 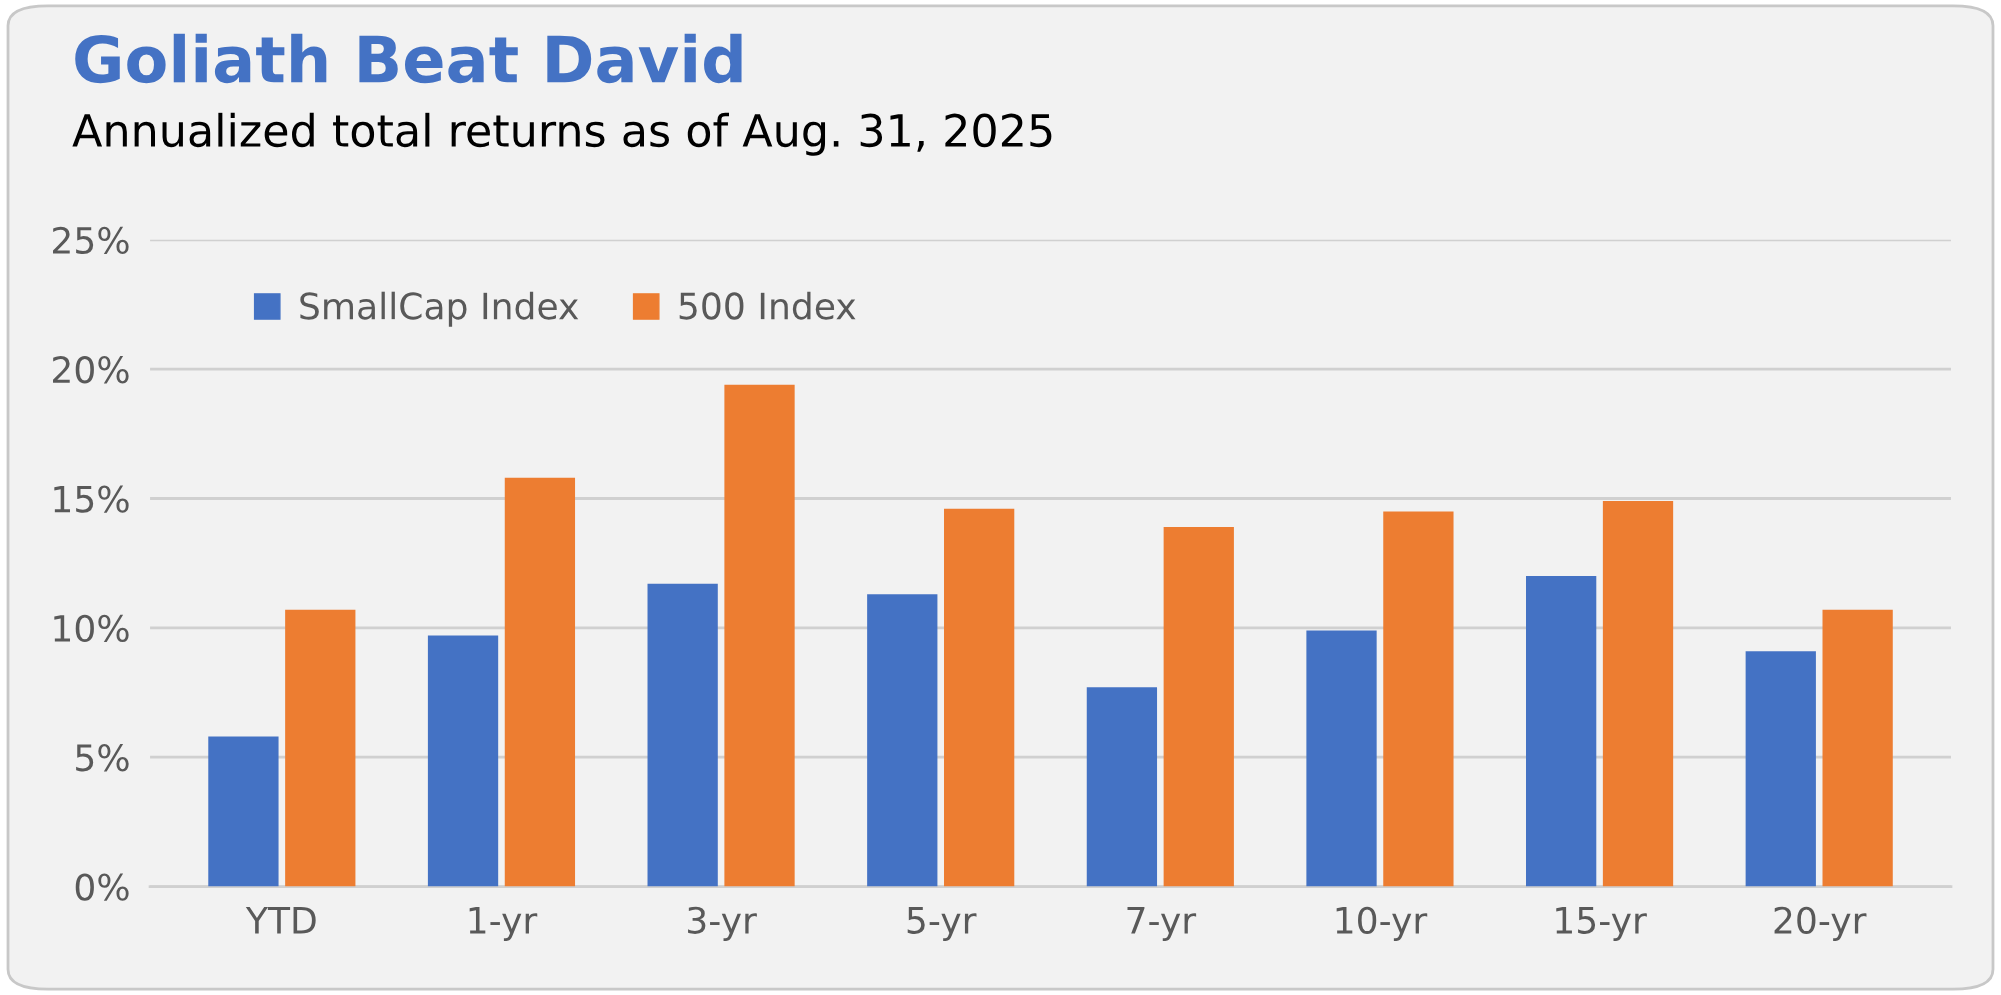 What do you see at coordinates (1382, 923) in the screenshot?
I see `x-tick-label: 10-yr` at bounding box center [1382, 923].